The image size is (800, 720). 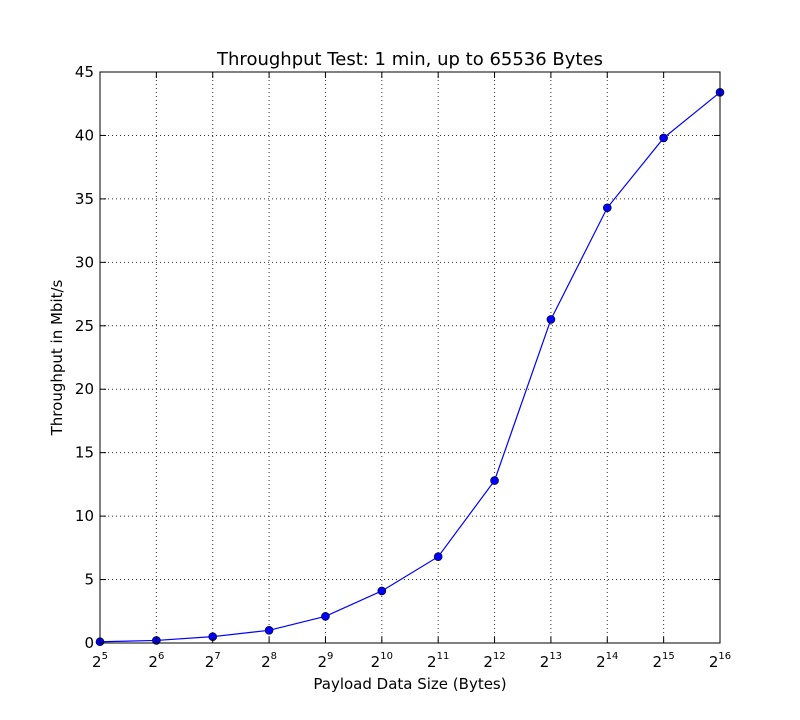 What do you see at coordinates (409, 684) in the screenshot?
I see `x-axis-label: Payload Data Size (Bytes)` at bounding box center [409, 684].